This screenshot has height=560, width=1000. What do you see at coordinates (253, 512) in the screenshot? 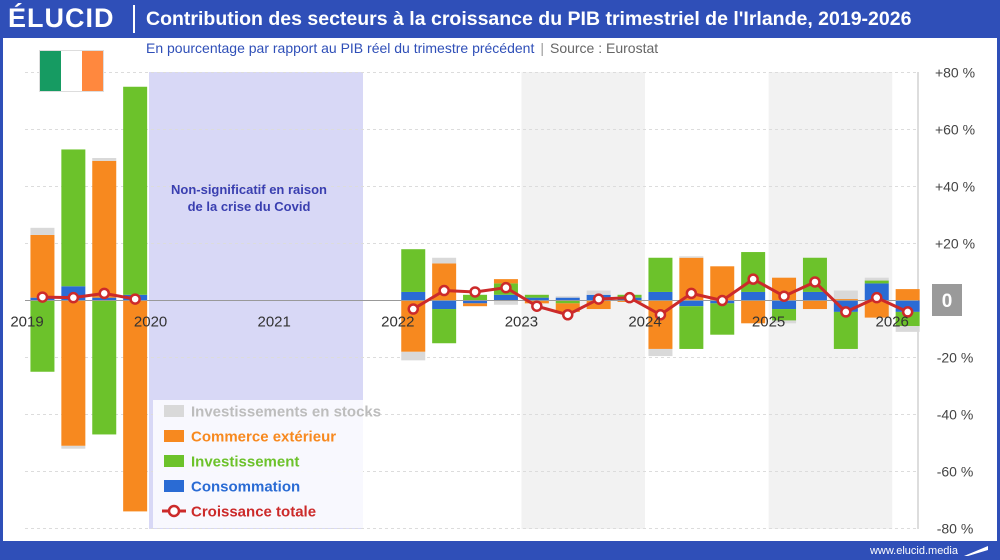
I see `legend-label-croissance: Croissance totale` at bounding box center [253, 512].